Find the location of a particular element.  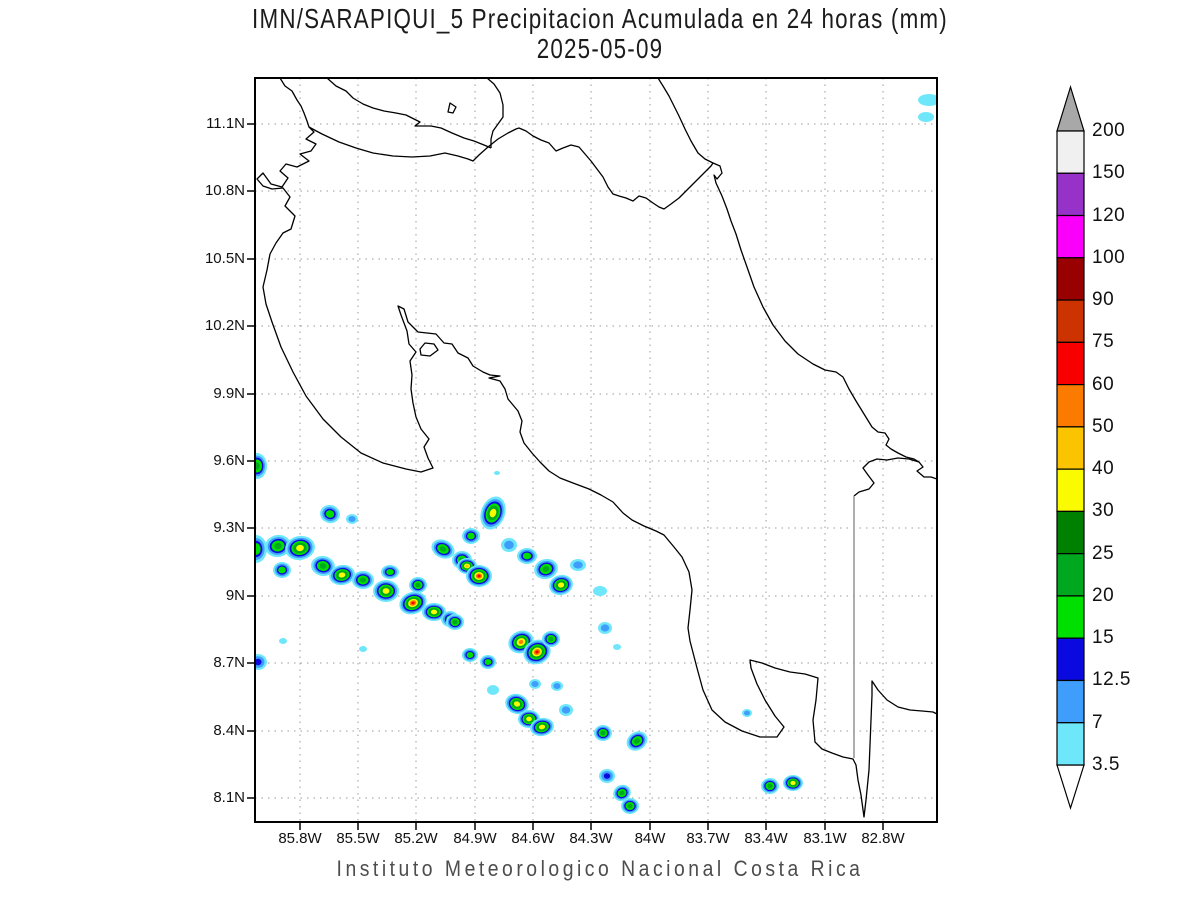

lat-tick-label: 8.1N is located at coordinates (229, 797).